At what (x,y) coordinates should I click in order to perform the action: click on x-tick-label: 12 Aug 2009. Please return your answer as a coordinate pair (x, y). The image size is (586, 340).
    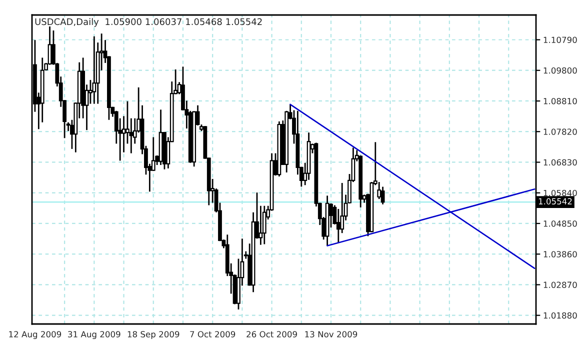
    Looking at the image, I should click on (35, 335).